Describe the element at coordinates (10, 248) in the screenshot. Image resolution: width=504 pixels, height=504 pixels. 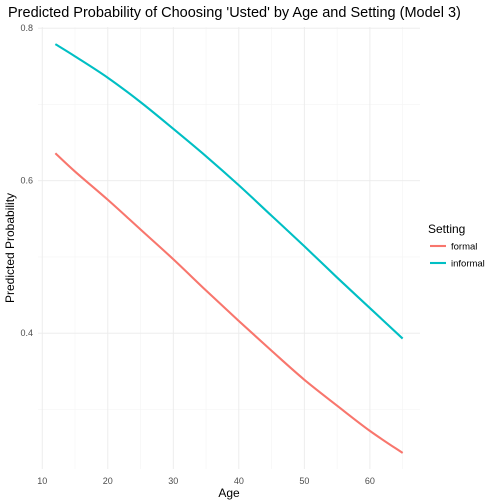
I see `y-axis-title: Predicted Probability` at that location.